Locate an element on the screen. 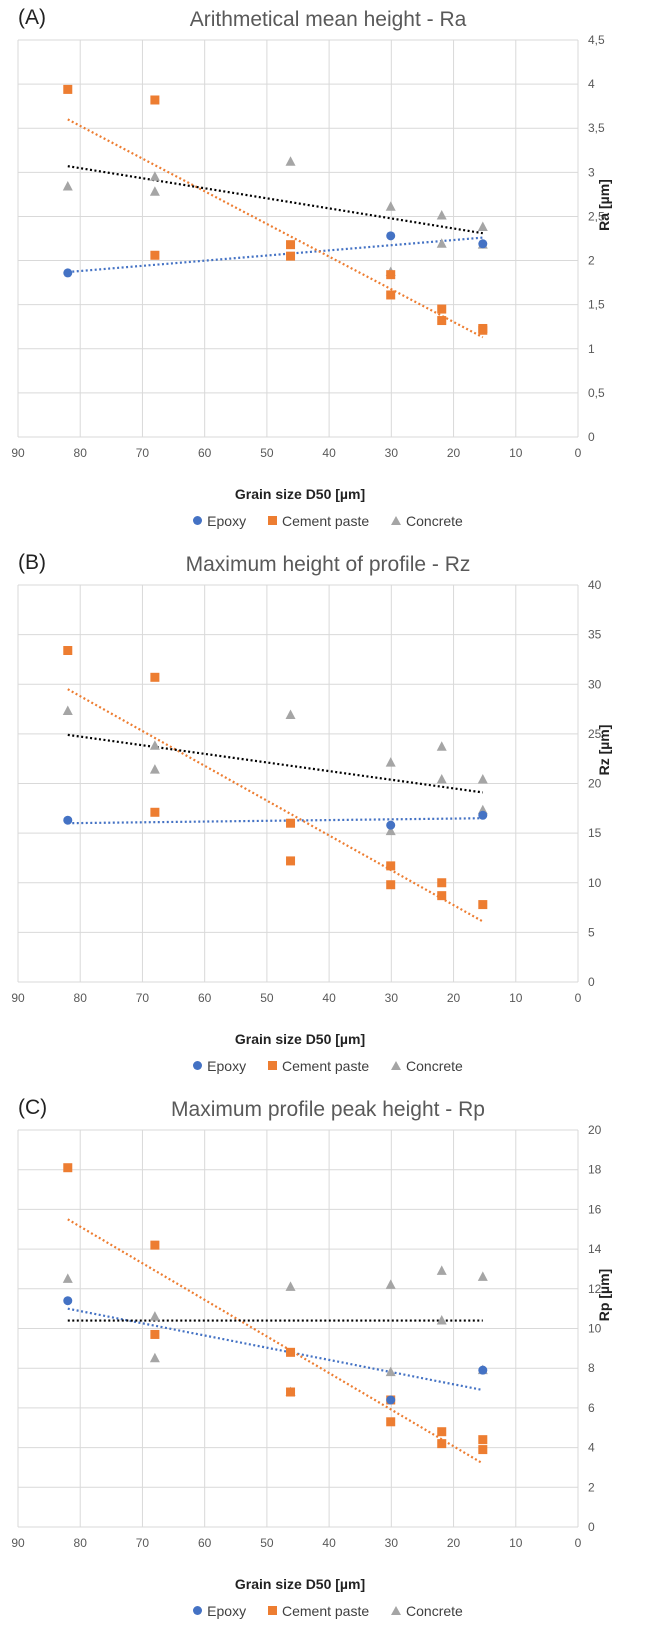  y-tick-label: 10 is located at coordinates (595, 883).